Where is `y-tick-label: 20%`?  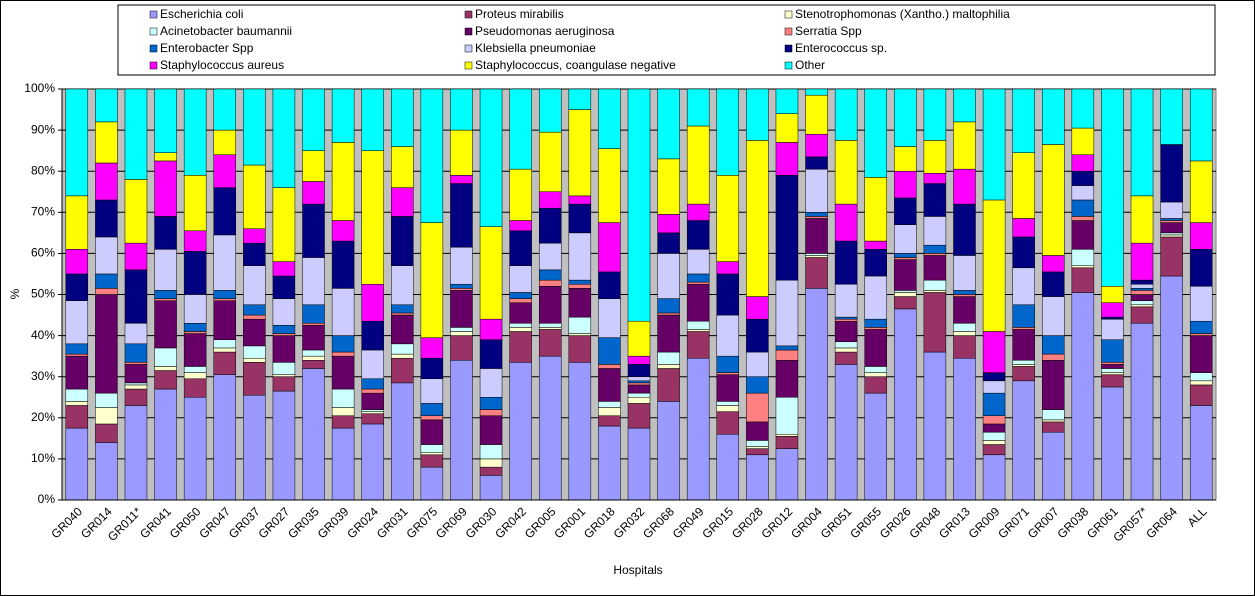
y-tick-label: 20% is located at coordinates (43, 417).